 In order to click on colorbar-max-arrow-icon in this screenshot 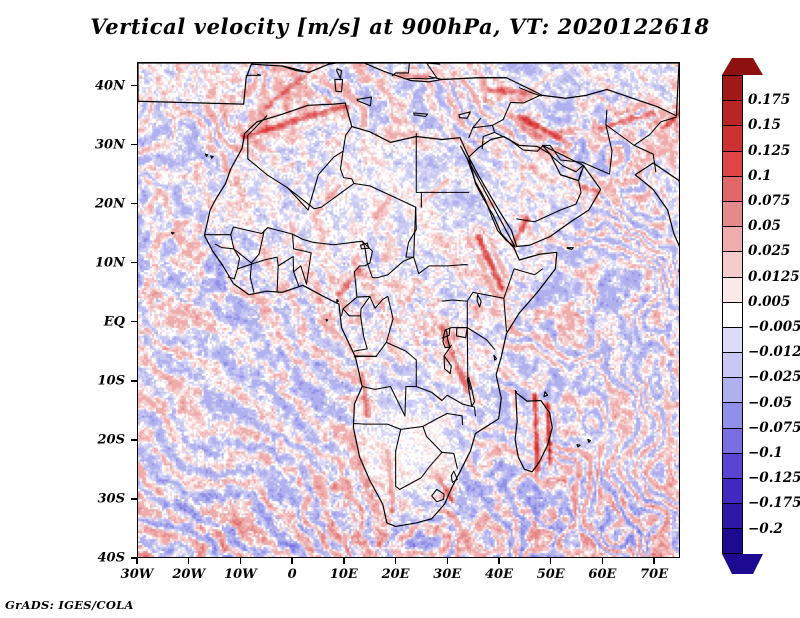, I will do `click(742, 66)`.